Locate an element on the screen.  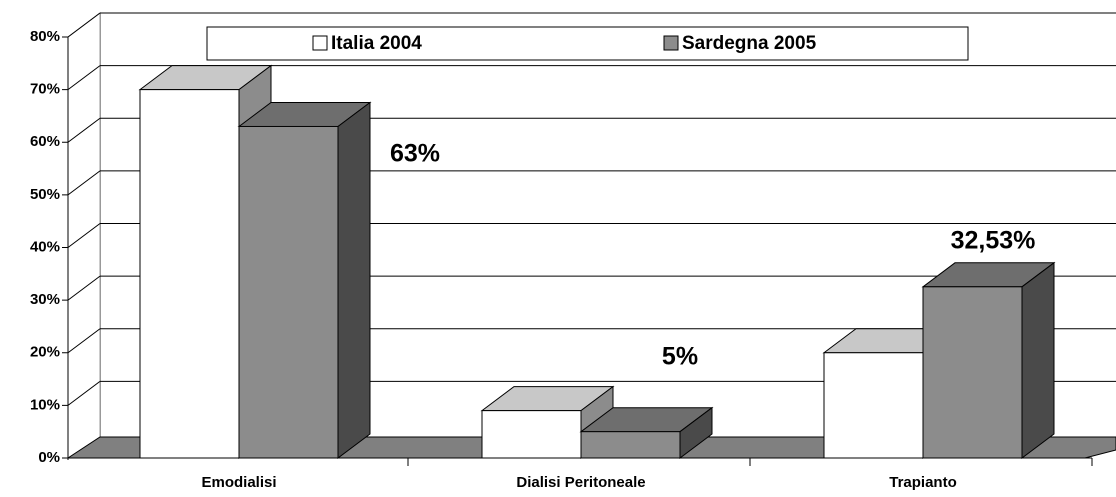
y-tick-label: 0% is located at coordinates (49, 457).